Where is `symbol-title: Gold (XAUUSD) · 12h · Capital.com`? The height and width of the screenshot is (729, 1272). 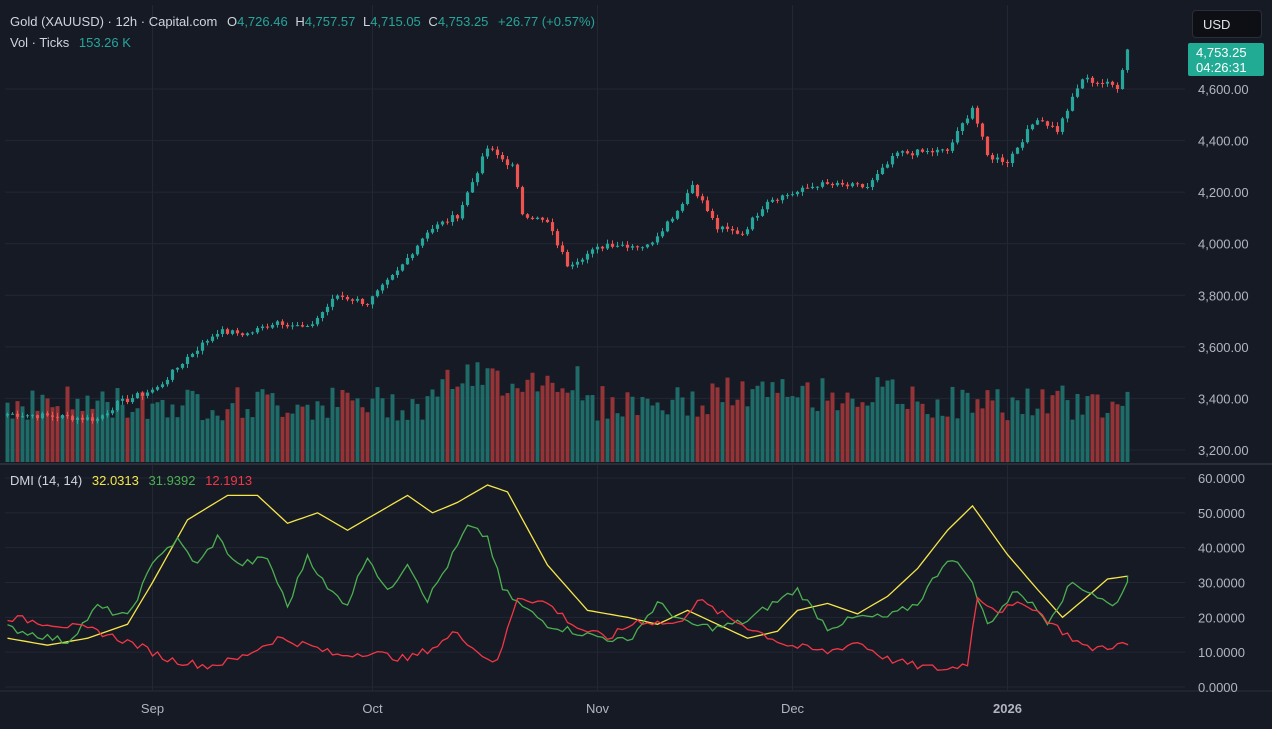 symbol-title: Gold (XAUUSD) · 12h · Capital.com is located at coordinates (114, 21).